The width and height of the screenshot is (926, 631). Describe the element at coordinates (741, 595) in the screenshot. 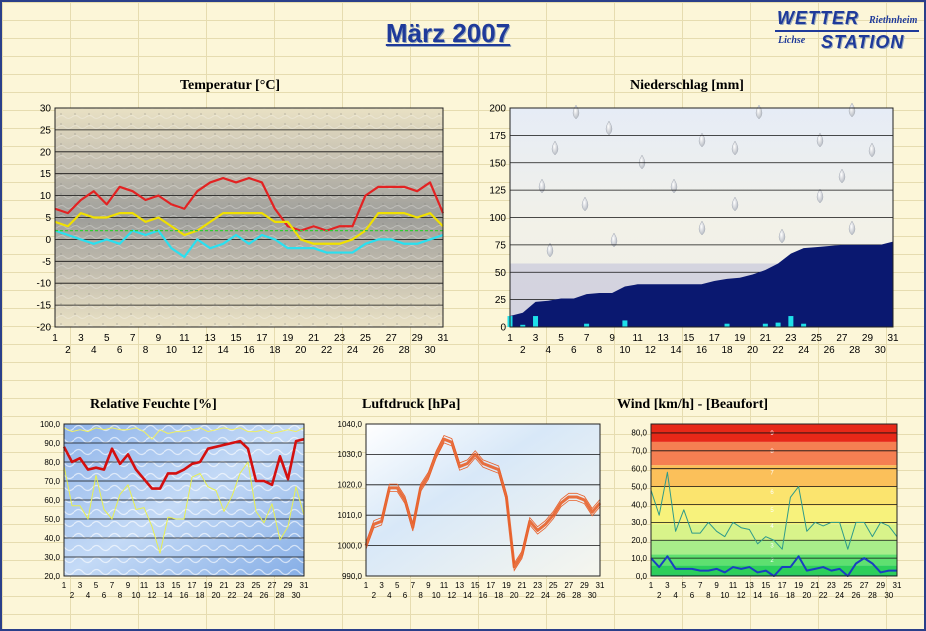

I see `wind-x-tick-label: 12` at that location.